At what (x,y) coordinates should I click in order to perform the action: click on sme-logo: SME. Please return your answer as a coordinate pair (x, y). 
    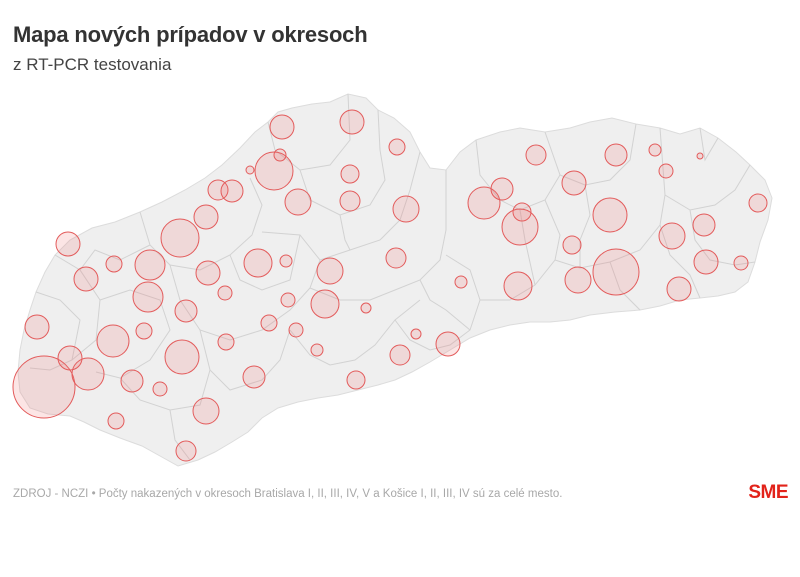
    Looking at the image, I should click on (768, 492).